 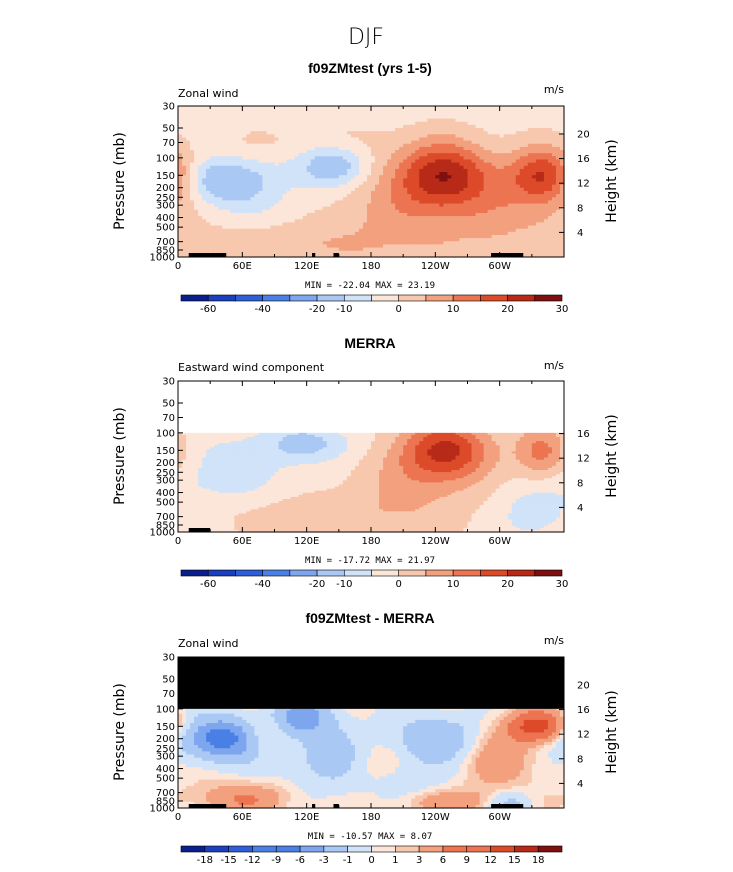 What do you see at coordinates (548, 298) in the screenshot?
I see `colorbar-swatch` at bounding box center [548, 298].